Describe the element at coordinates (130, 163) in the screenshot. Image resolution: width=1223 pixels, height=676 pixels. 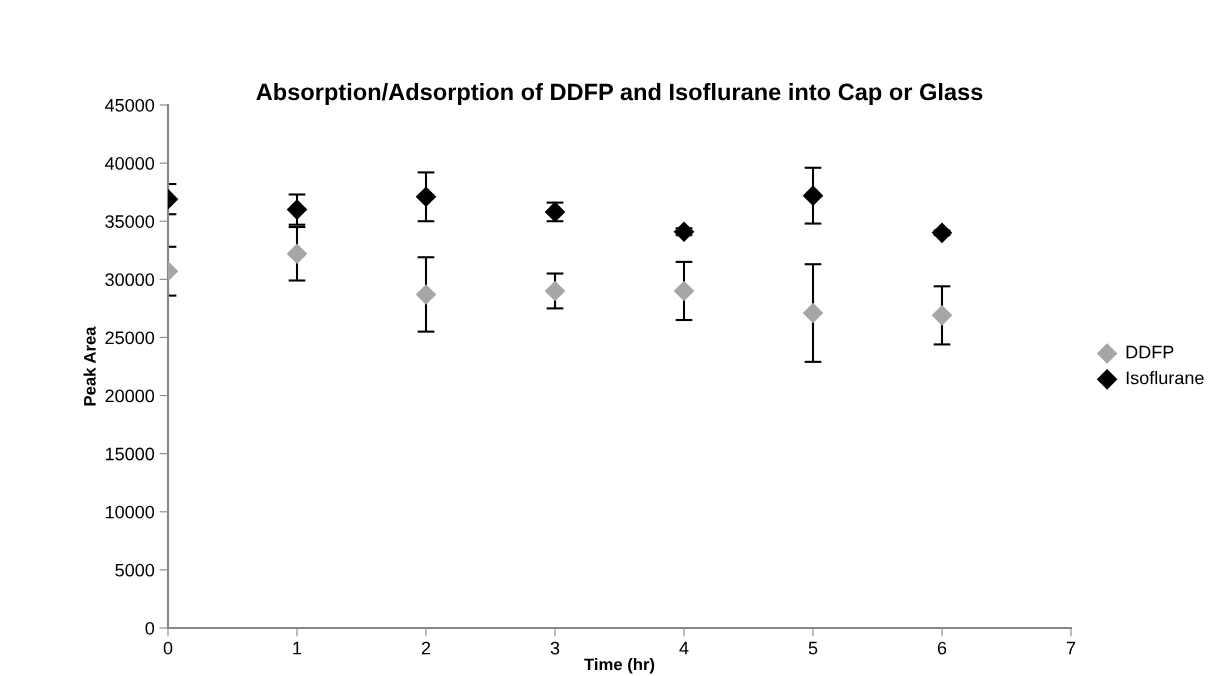
I see `y-tick-label: 40000` at that location.